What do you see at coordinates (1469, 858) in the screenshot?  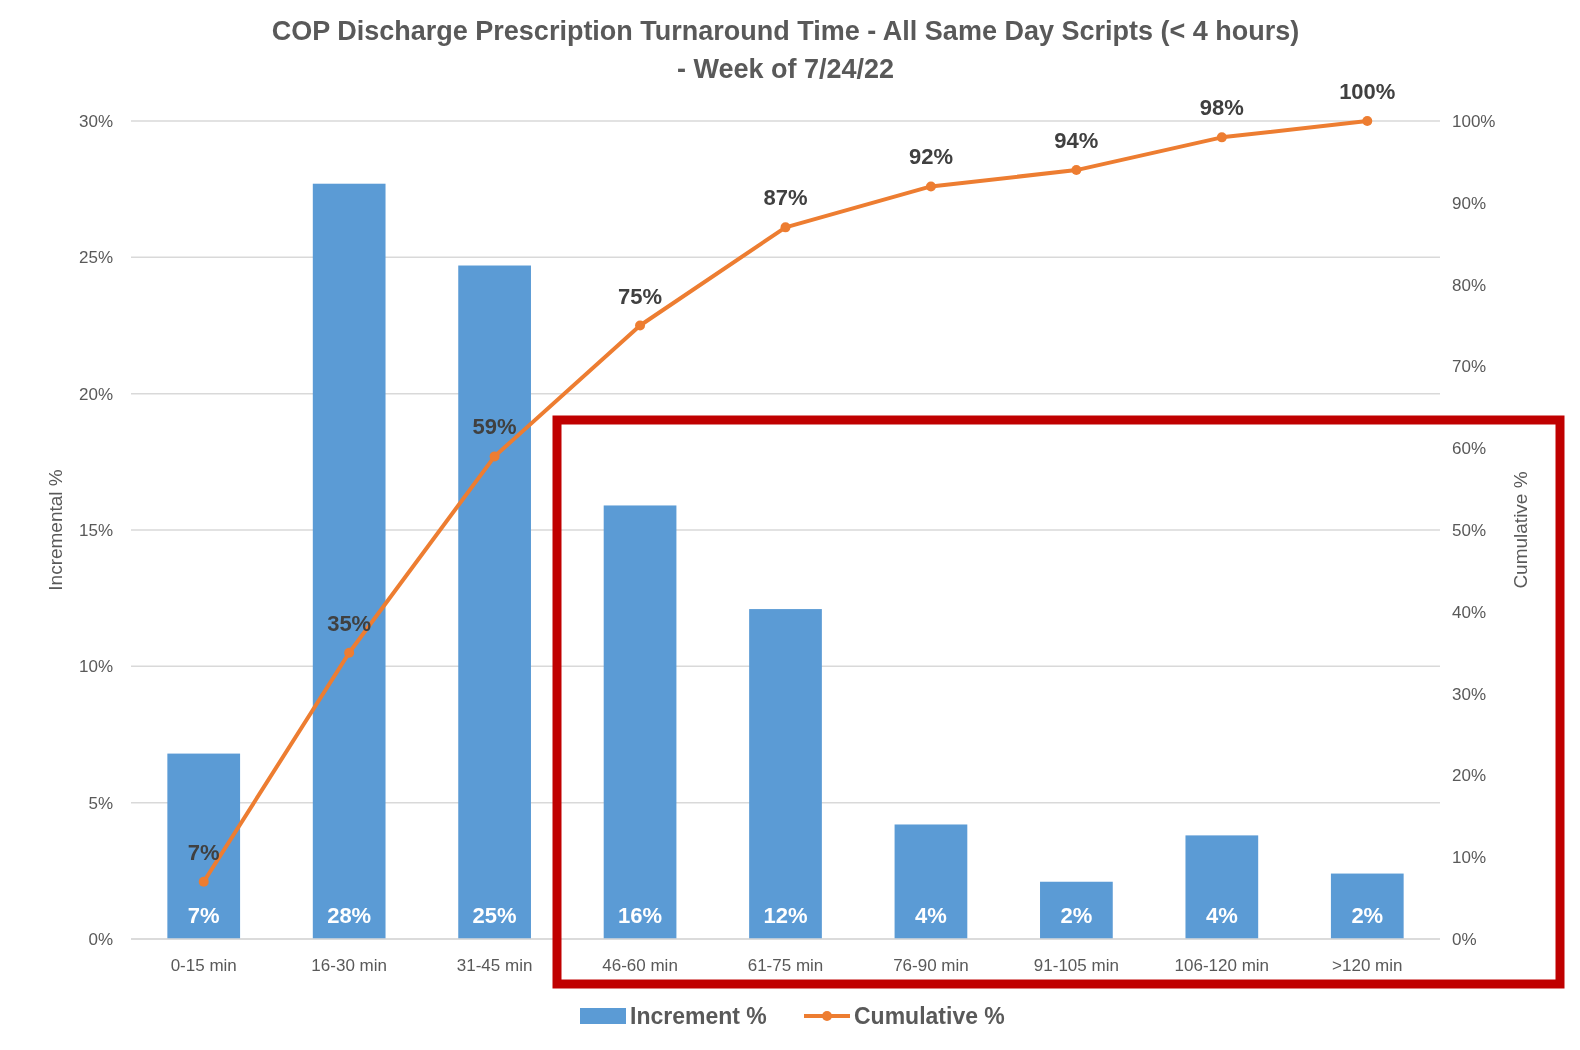 I see `y2-tick-label: 10%` at bounding box center [1469, 858].